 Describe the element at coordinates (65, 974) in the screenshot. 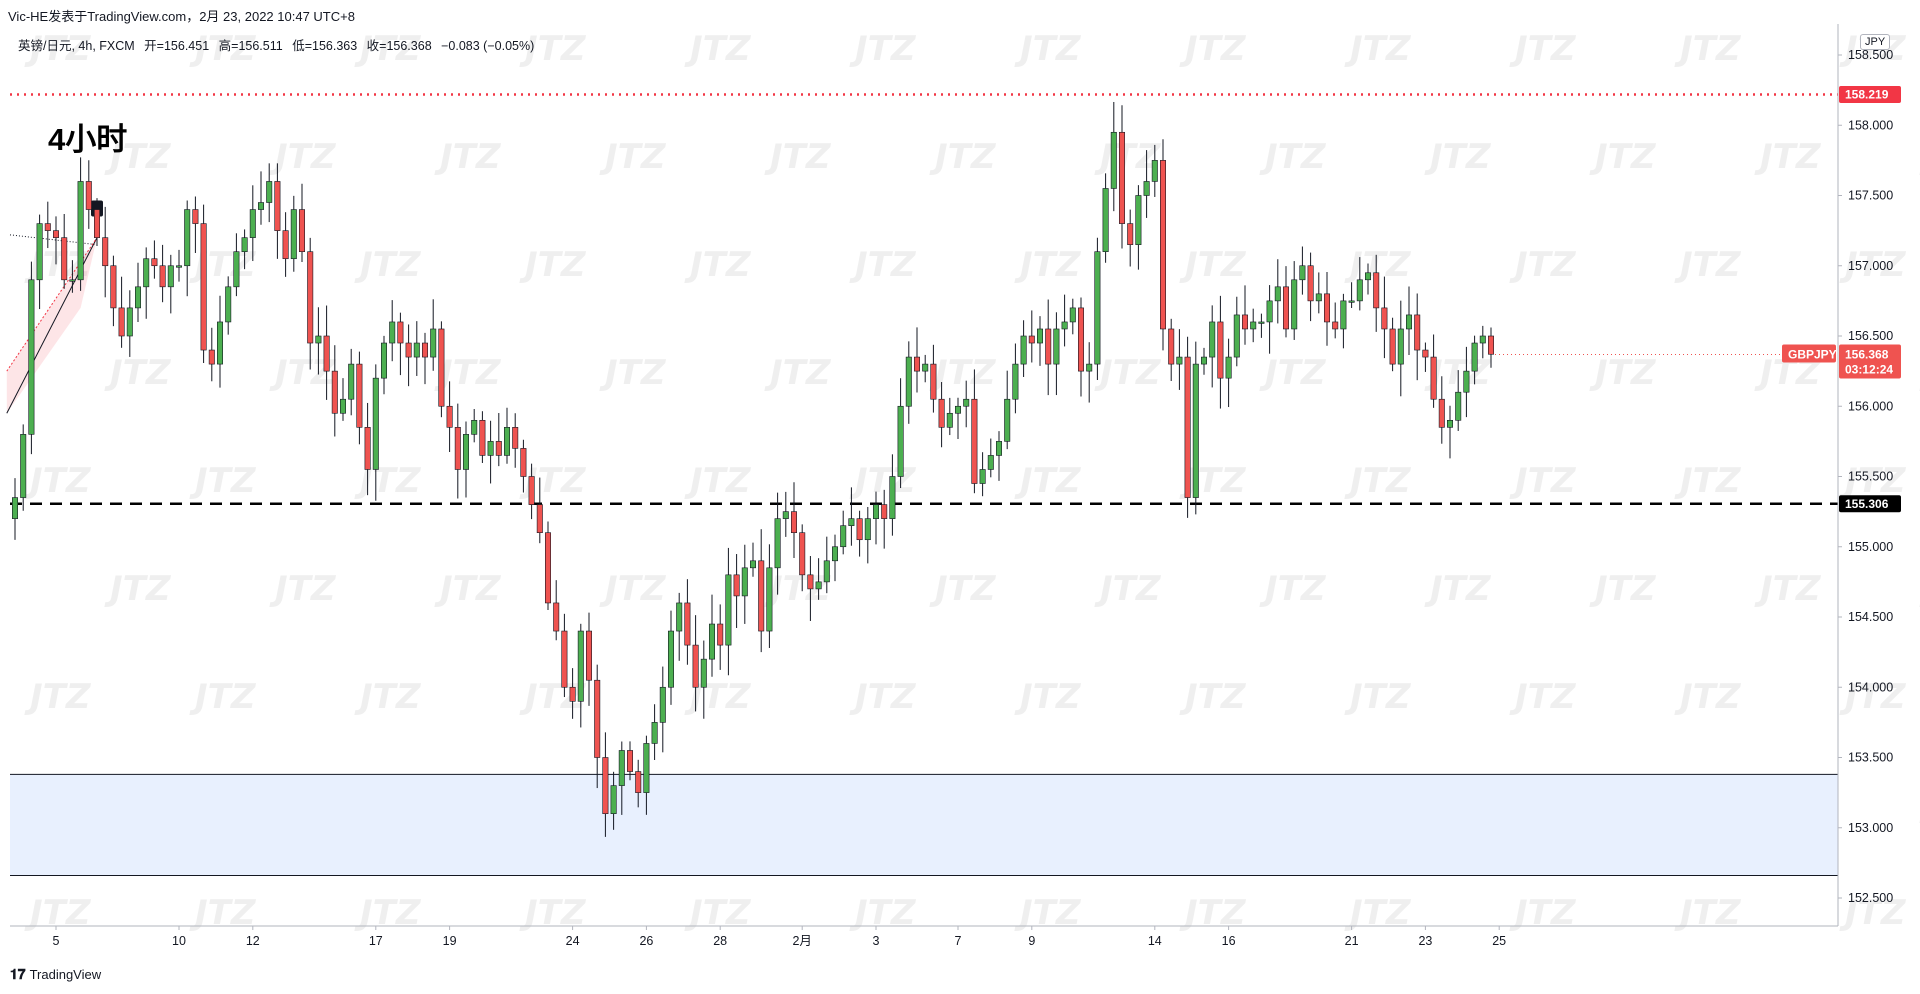

I see `brand-name: TradingView` at that location.